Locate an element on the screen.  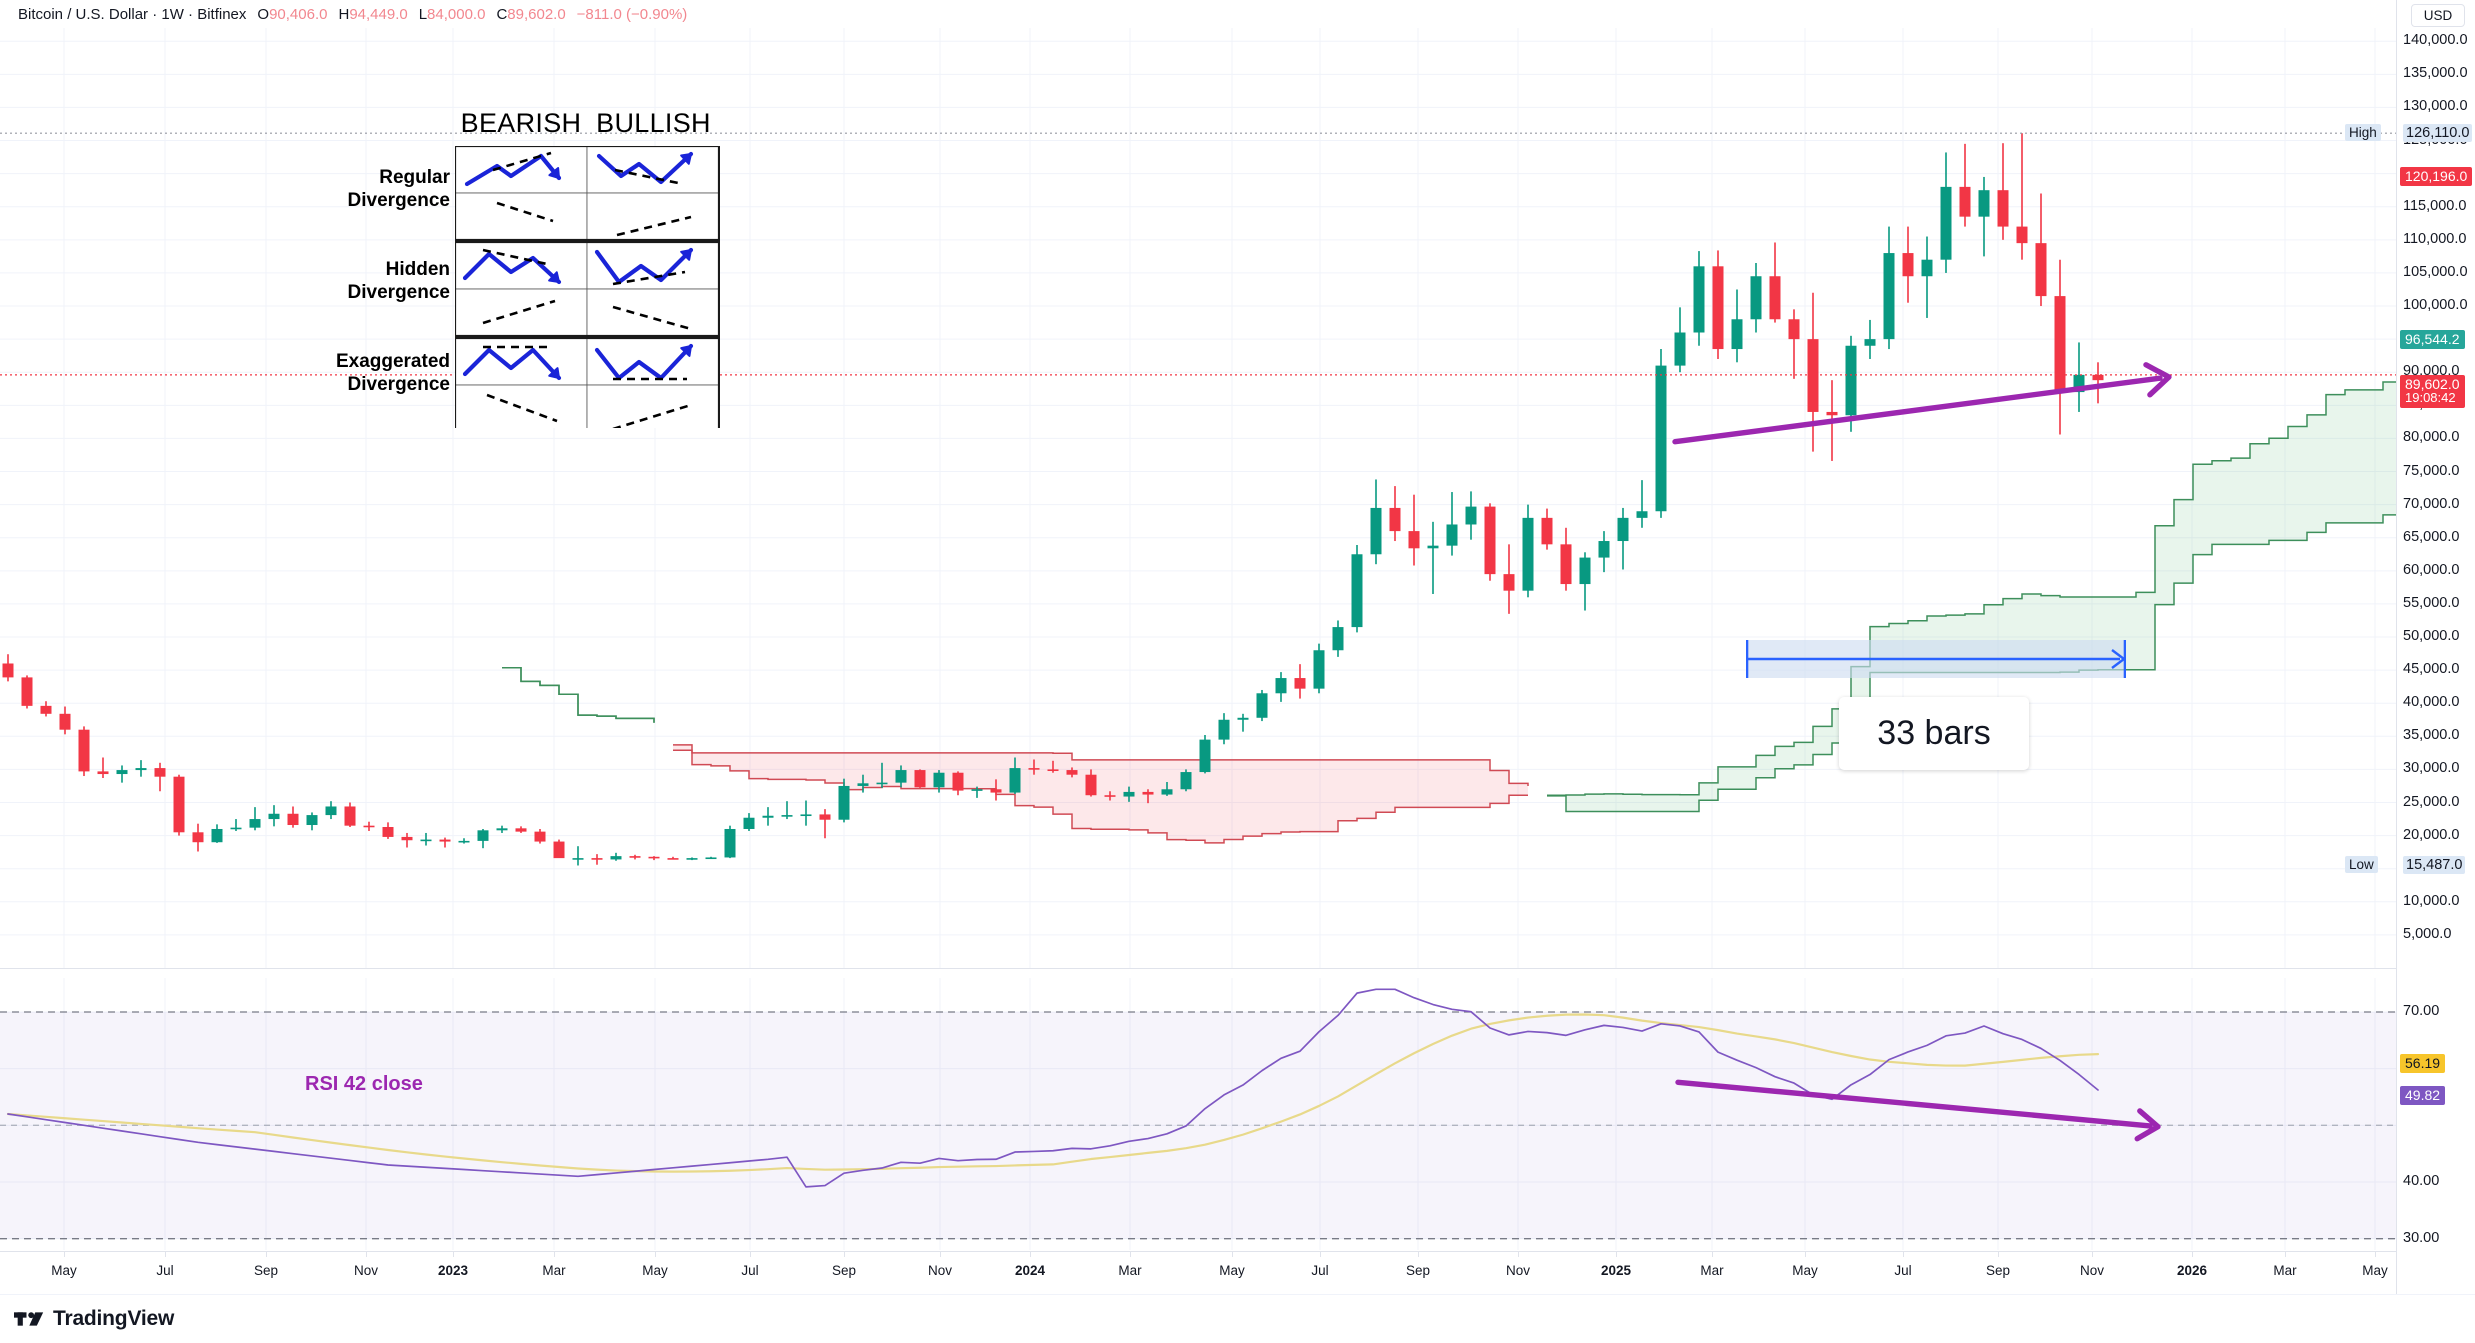
rsi-indicator-label: RSI 42 close is located at coordinates (364, 1084).